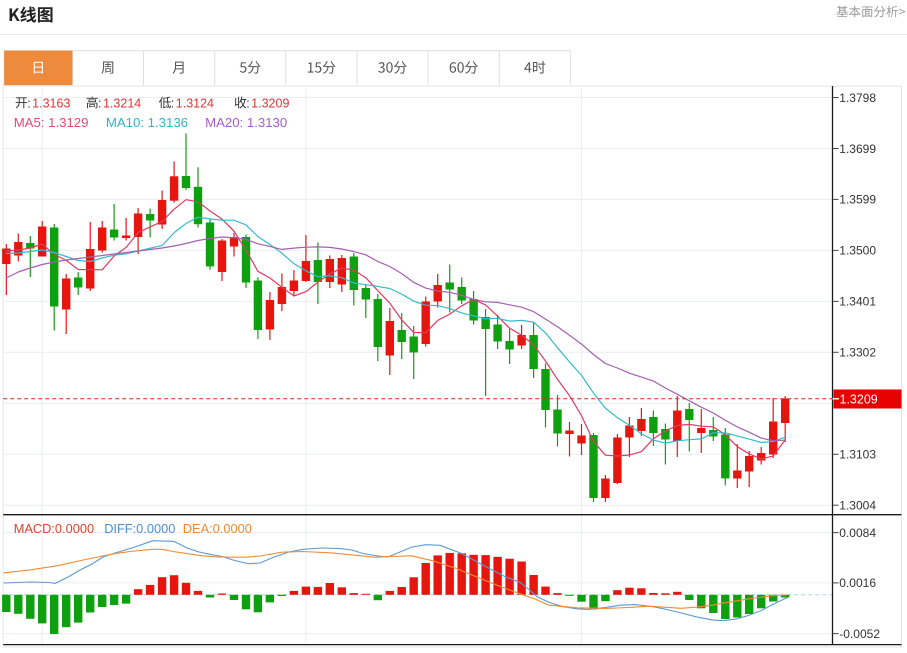 This screenshot has height=653, width=907. What do you see at coordinates (119, 103) in the screenshot?
I see `svg-text: :1.3214` at bounding box center [119, 103].